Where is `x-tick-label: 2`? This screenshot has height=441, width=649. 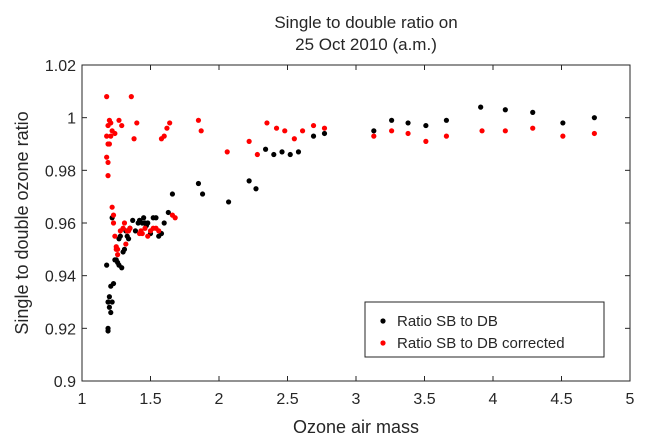 x-tick-label: 2 is located at coordinates (219, 399).